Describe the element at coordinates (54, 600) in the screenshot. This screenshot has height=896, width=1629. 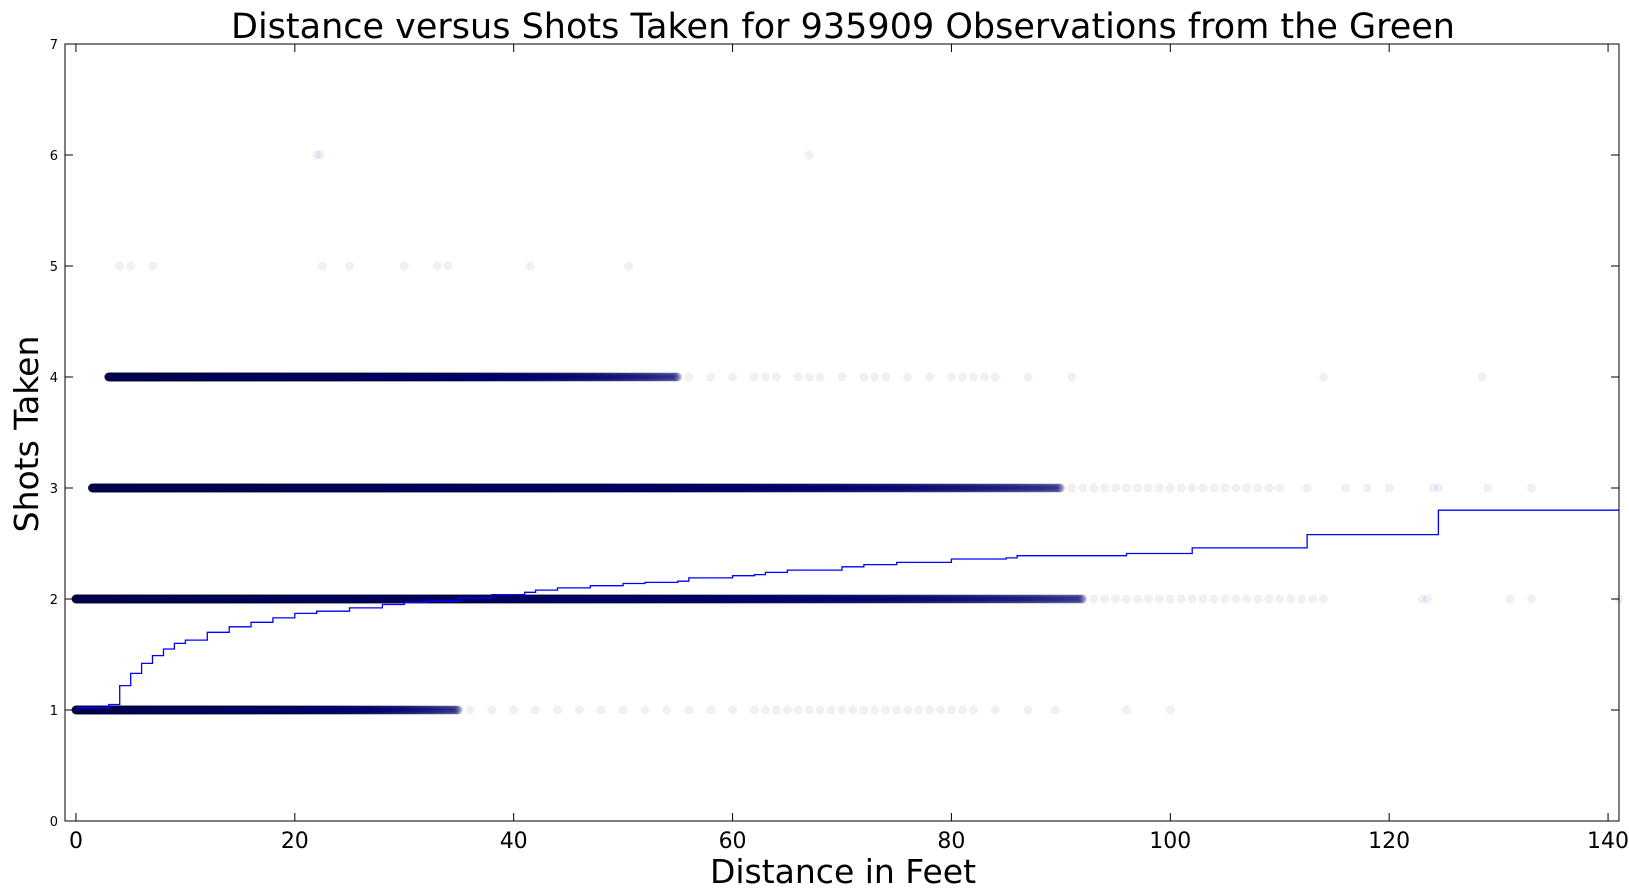
I see `y-tick-label: 2` at that location.